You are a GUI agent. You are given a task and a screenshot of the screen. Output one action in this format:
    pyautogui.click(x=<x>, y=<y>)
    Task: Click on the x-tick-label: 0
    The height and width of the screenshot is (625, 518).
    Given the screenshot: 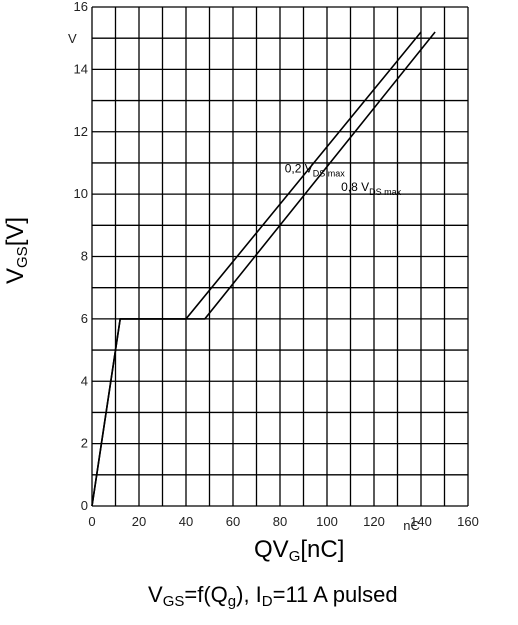 What is the action you would take?
    pyautogui.click(x=91, y=521)
    